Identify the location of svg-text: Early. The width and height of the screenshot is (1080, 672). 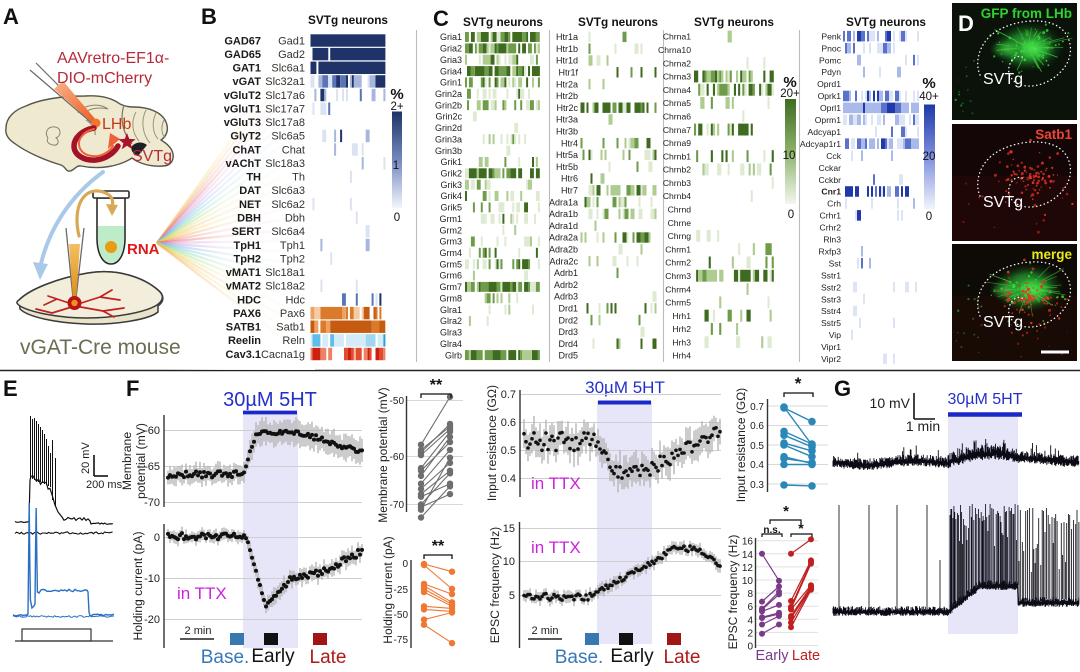
(772, 656).